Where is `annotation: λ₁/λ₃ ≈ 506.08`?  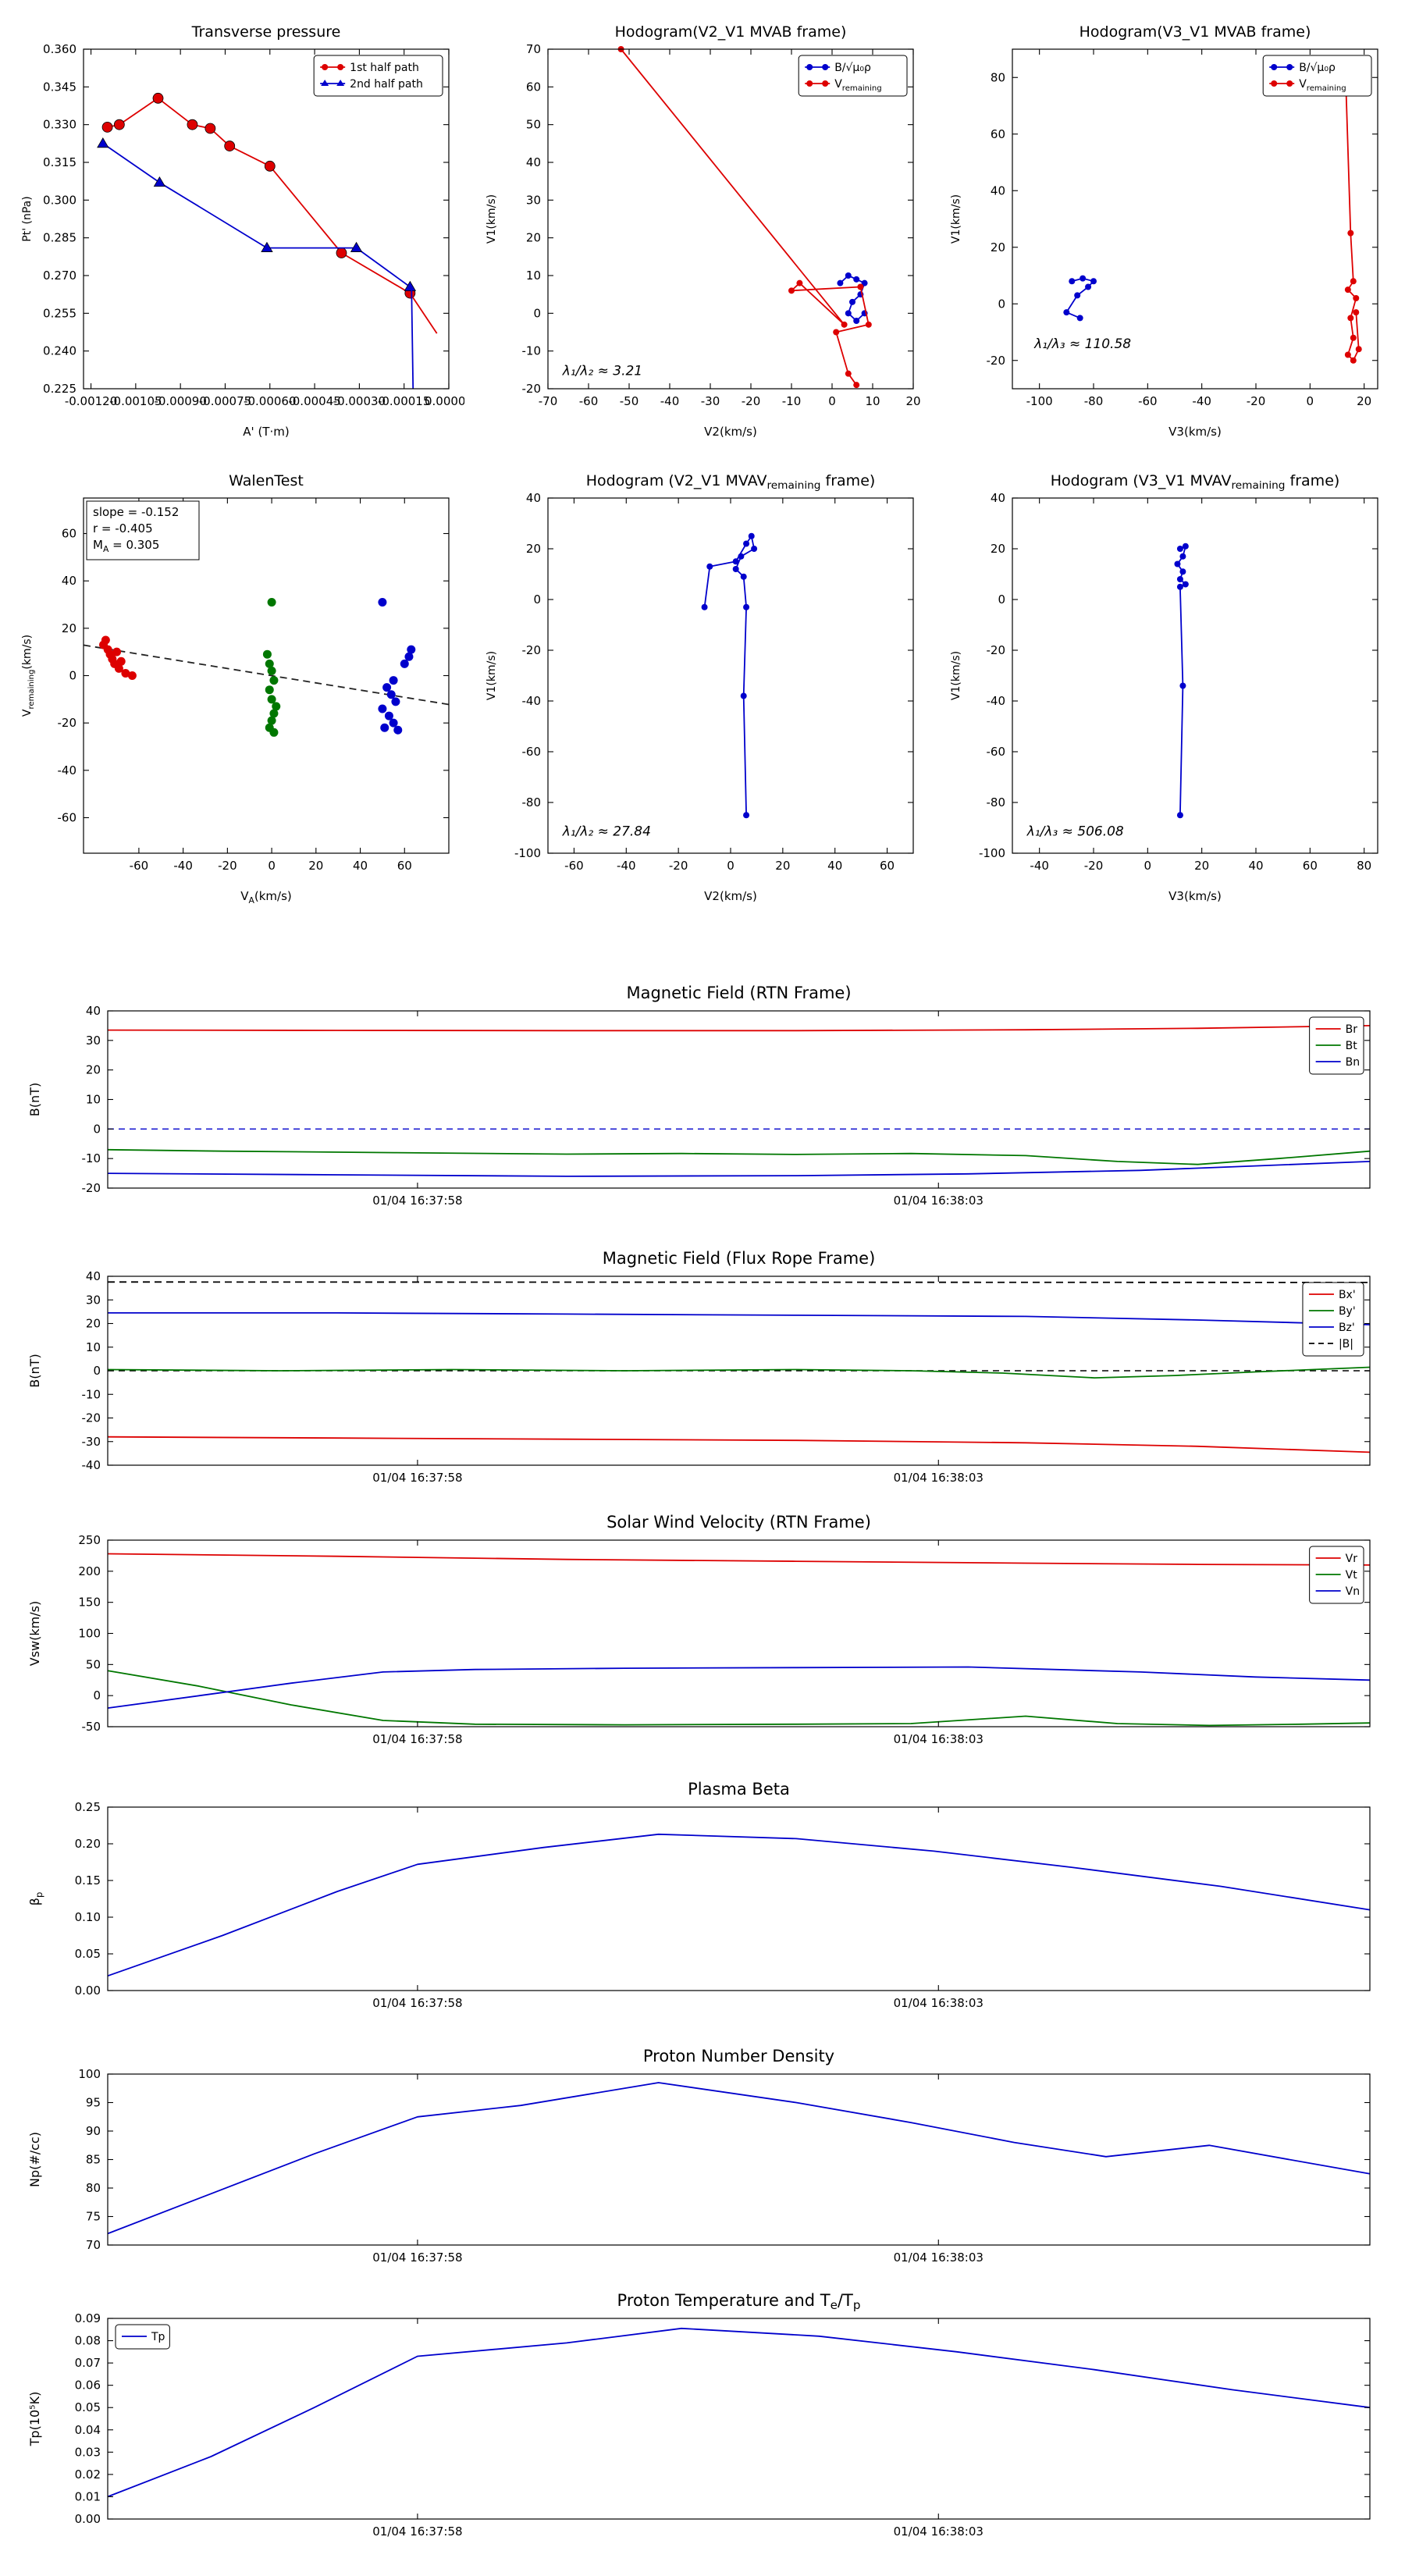 annotation: λ₁/λ₃ ≈ 506.08 is located at coordinates (1075, 831).